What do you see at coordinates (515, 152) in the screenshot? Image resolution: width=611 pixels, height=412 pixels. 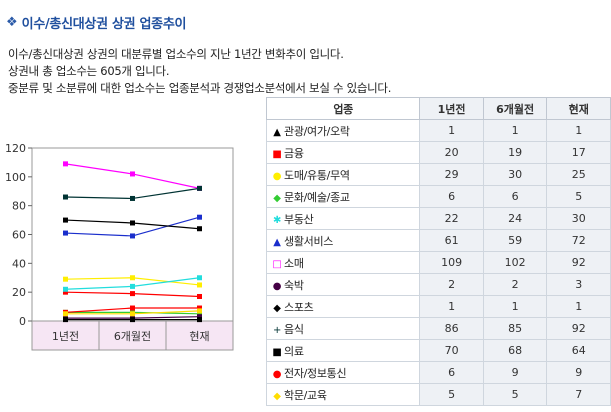 I see `count-6month-cell: 19` at bounding box center [515, 152].